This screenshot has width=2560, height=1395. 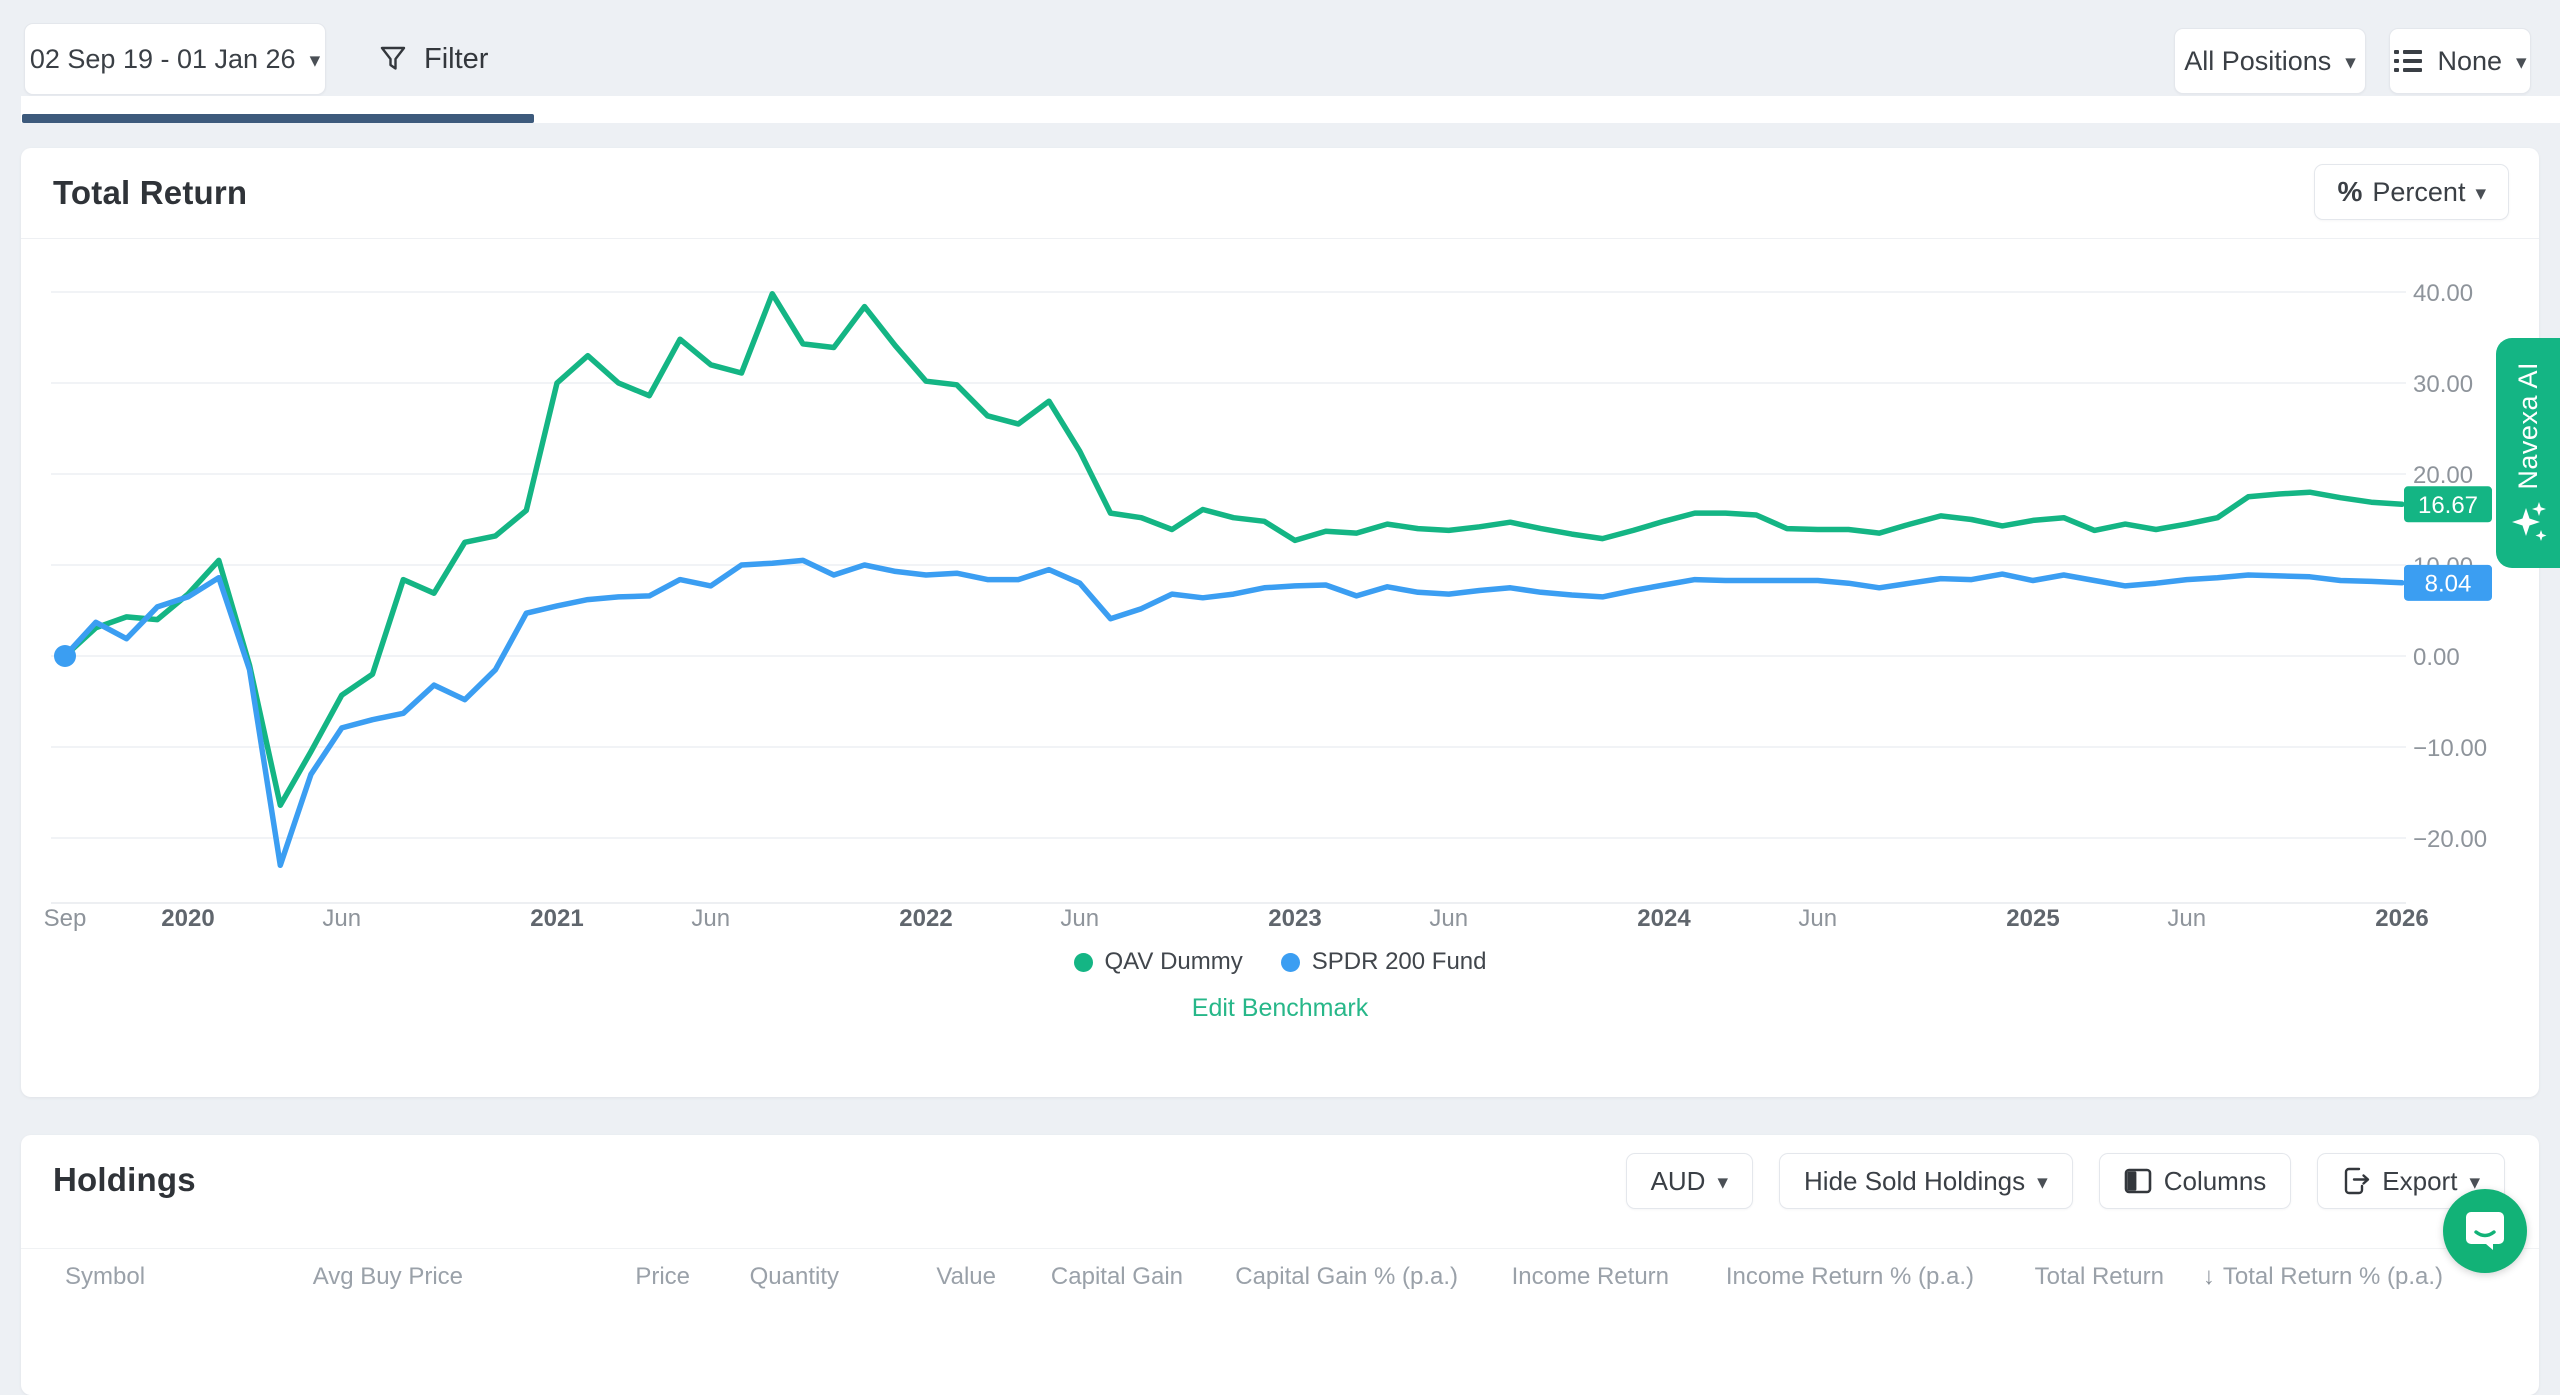 I want to click on filter-button: Filter, so click(x=433, y=59).